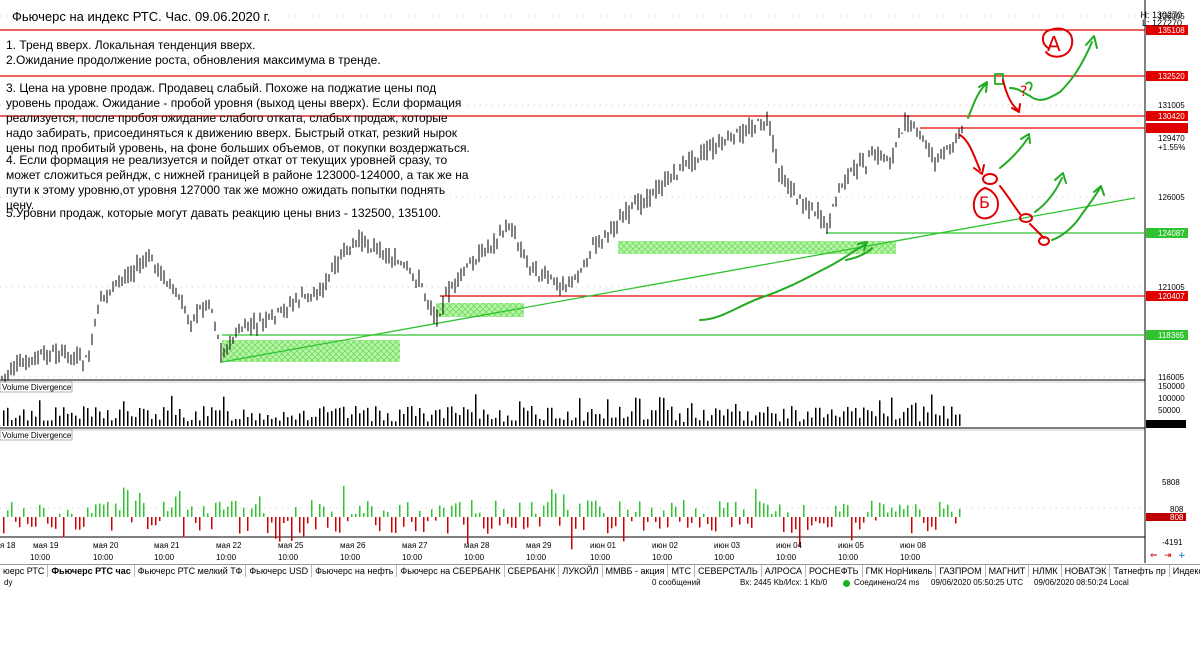  What do you see at coordinates (961, 571) in the screenshot?
I see `tab-14: ГАЗПРОМ` at bounding box center [961, 571].